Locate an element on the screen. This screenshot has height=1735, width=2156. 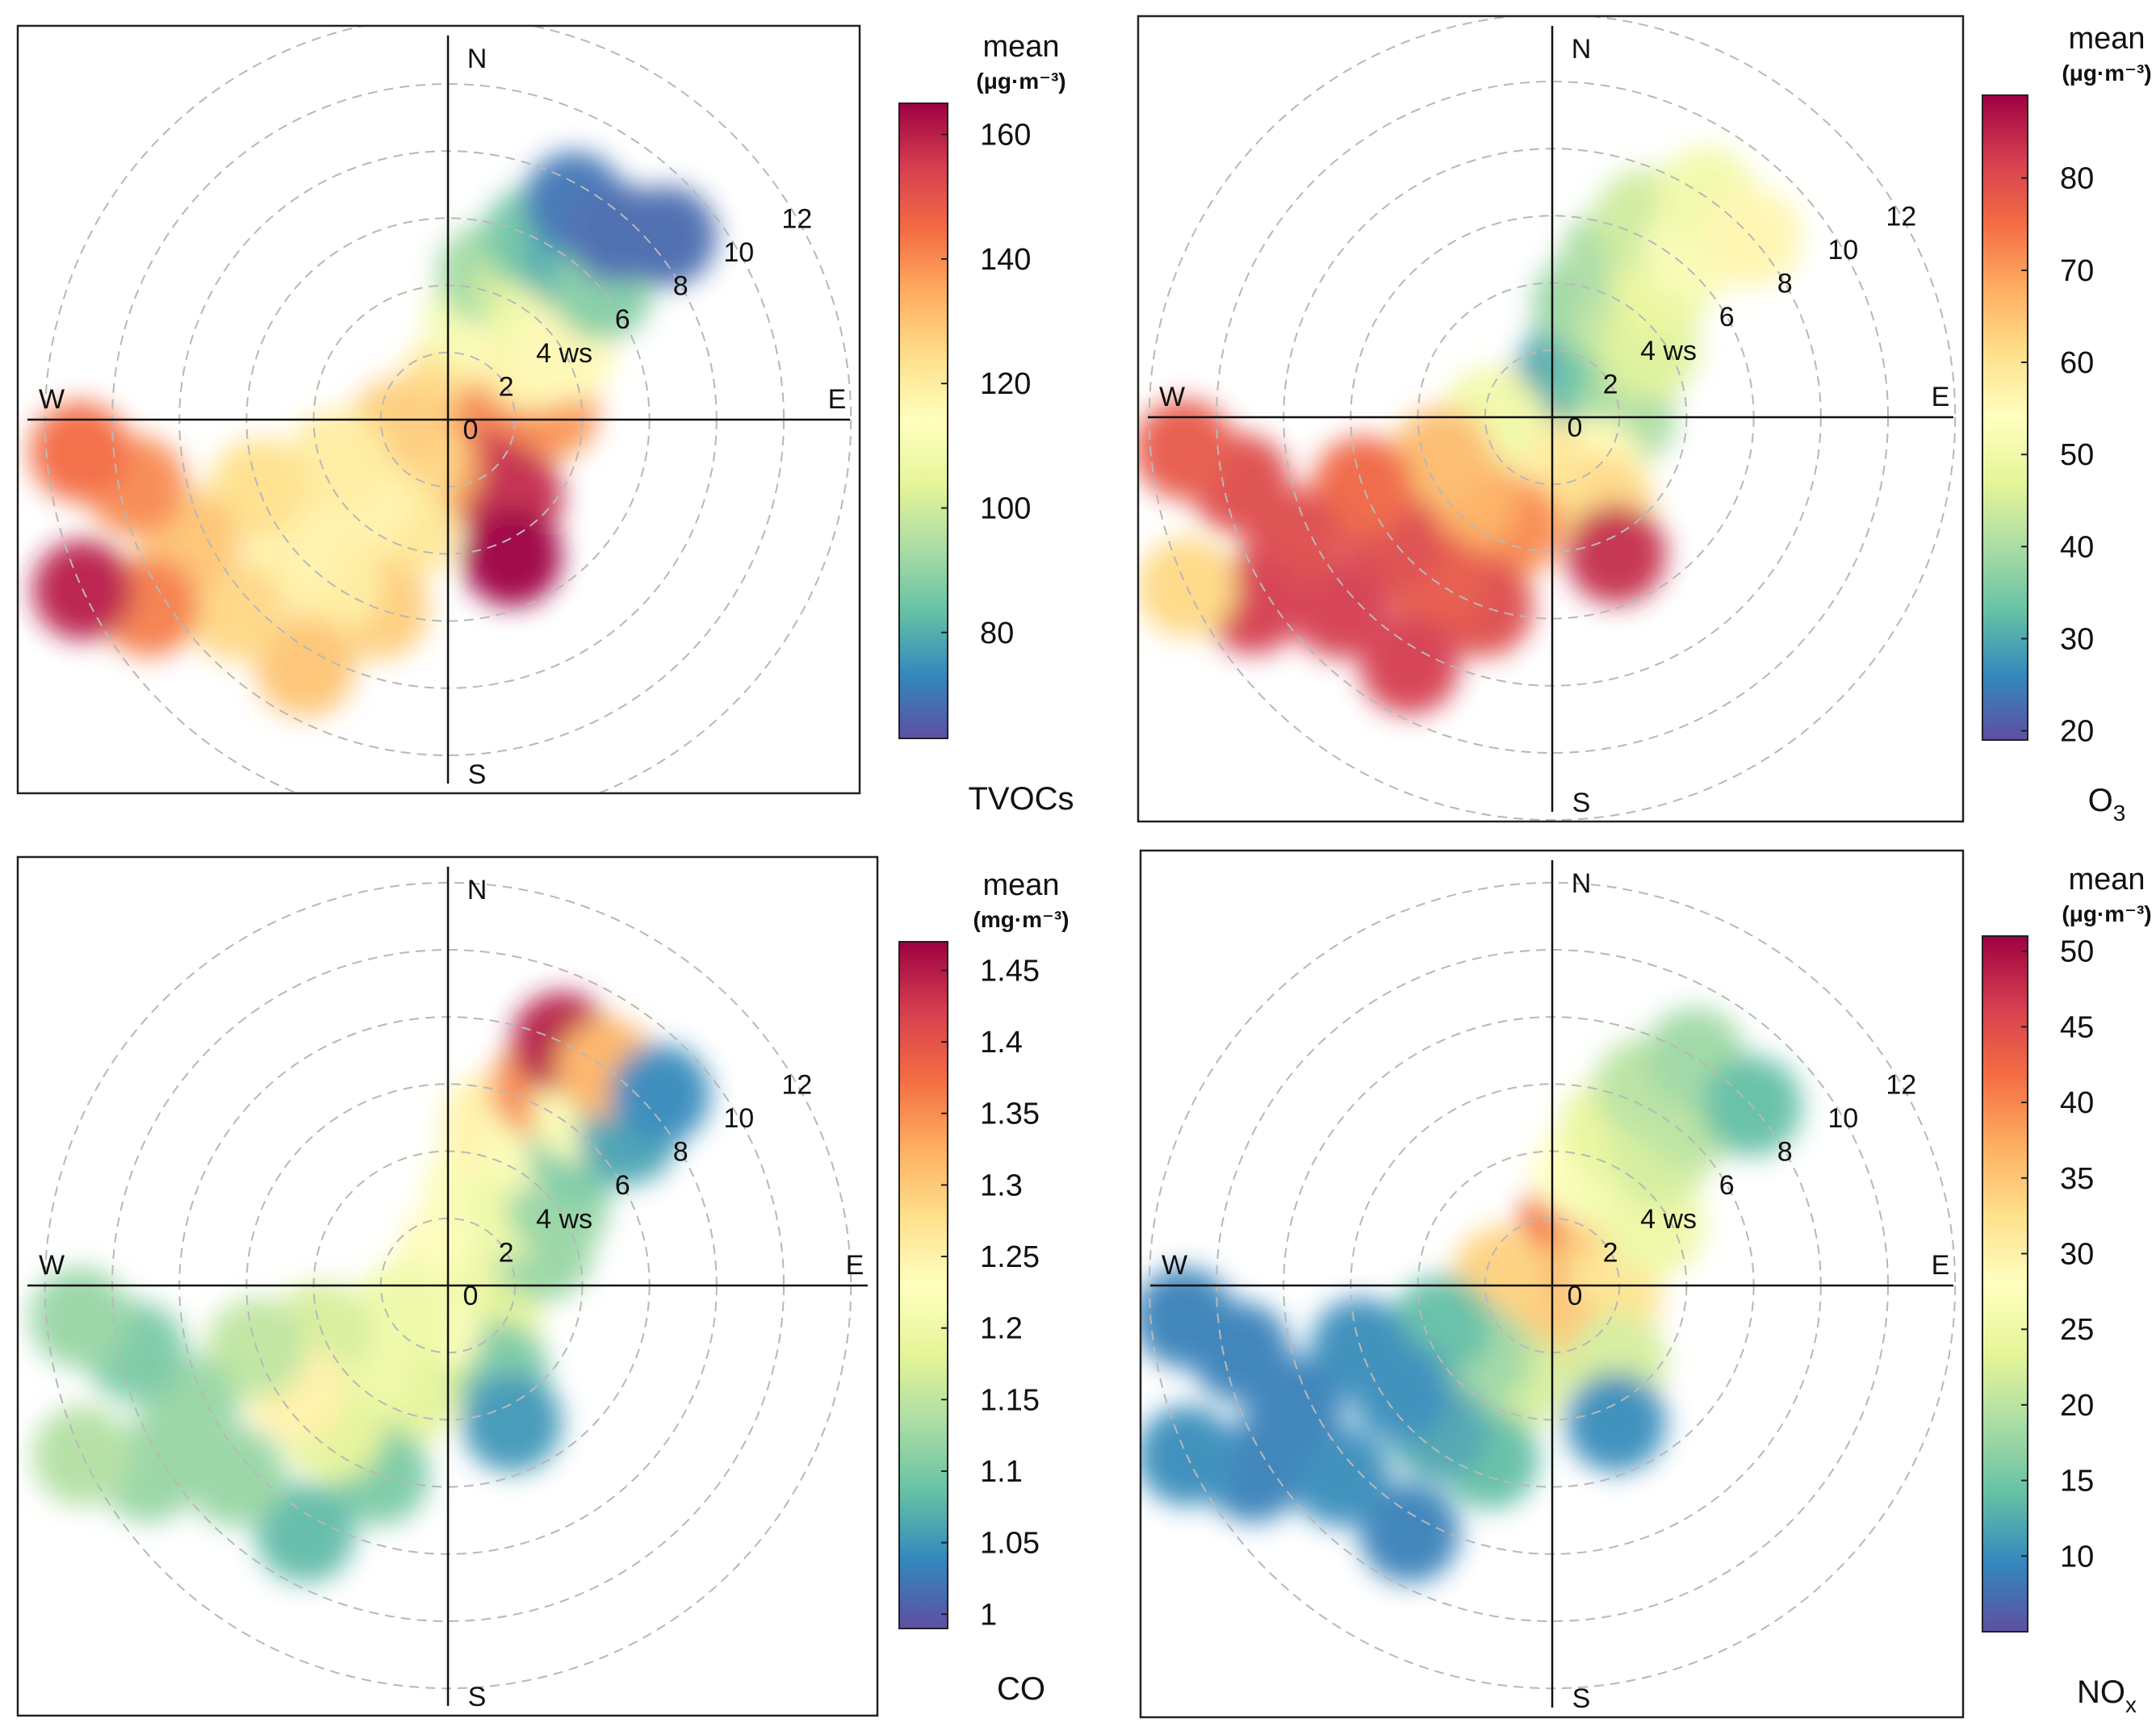
colorbar-tick-label: 30 is located at coordinates (2077, 1255).